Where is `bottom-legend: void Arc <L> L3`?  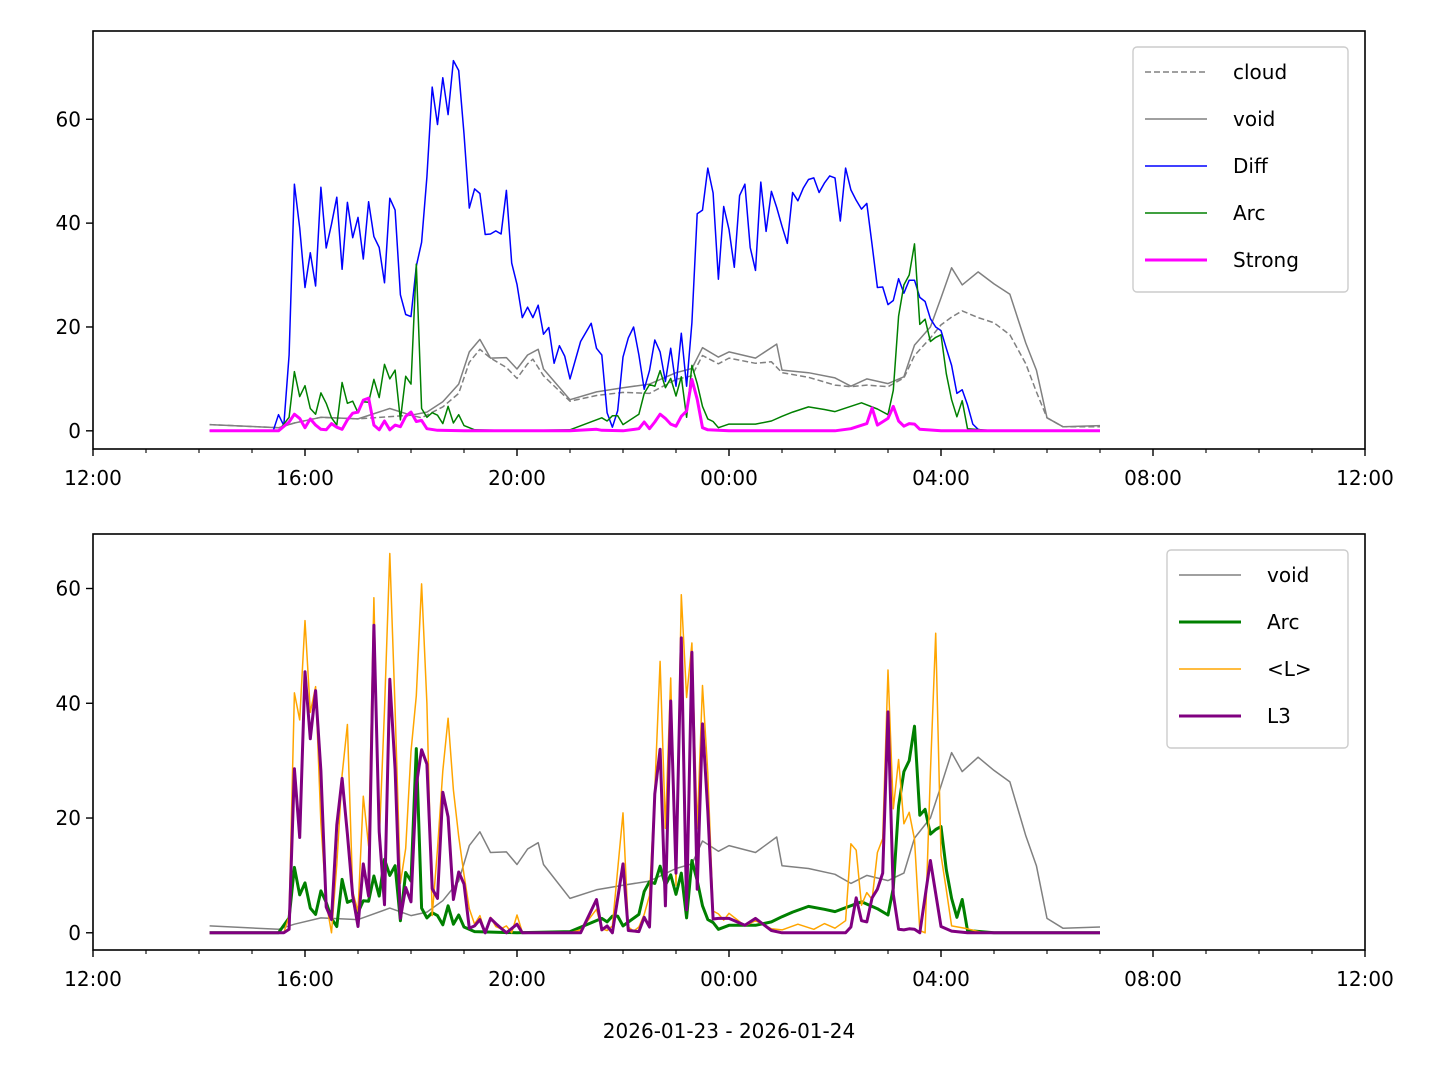
bottom-legend: void Arc <L> L3 is located at coordinates (1257, 649).